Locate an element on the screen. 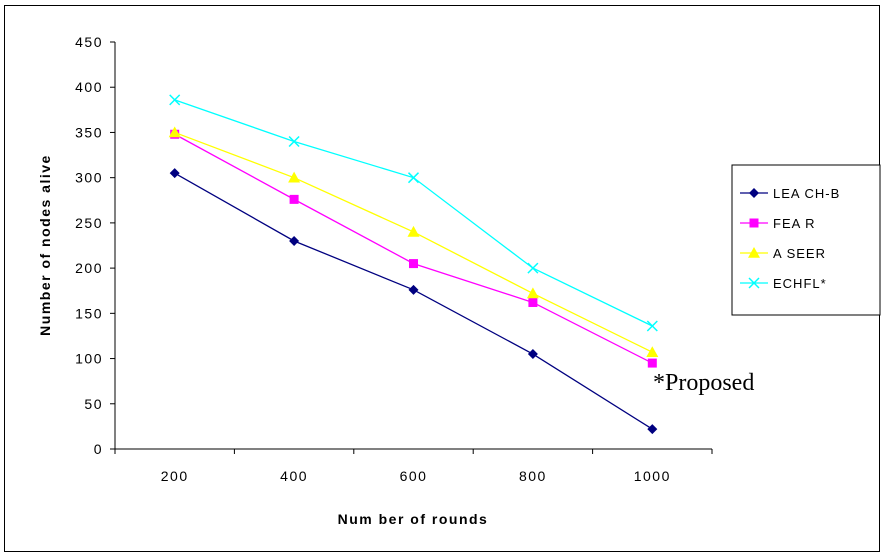 The height and width of the screenshot is (557, 884). y-tick-label: 50 is located at coordinates (93, 404).